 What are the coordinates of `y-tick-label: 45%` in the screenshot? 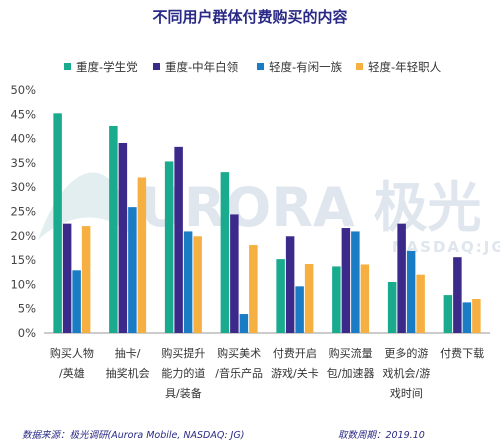 It's located at (23, 114).